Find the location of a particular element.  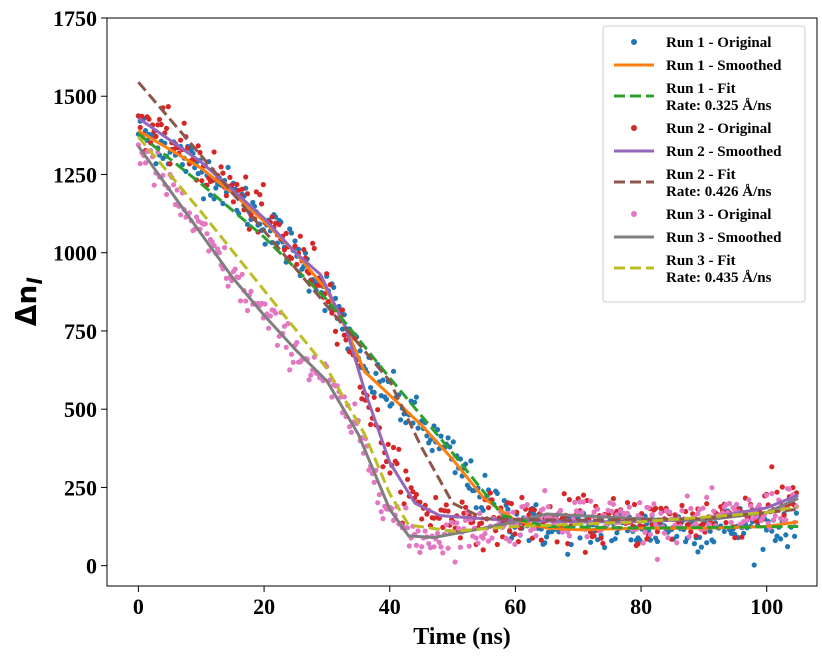

x-tick-label: 60 is located at coordinates (515, 606).